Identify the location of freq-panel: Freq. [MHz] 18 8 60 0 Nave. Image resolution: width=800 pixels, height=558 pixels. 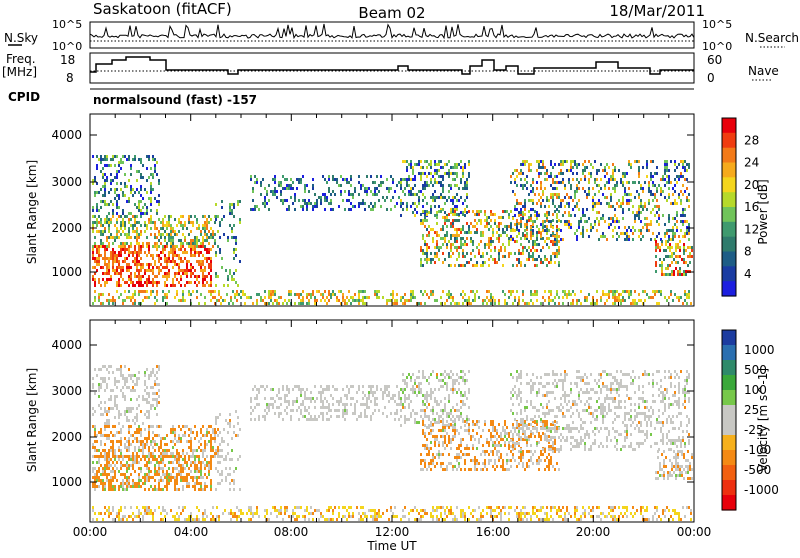
(390, 68).